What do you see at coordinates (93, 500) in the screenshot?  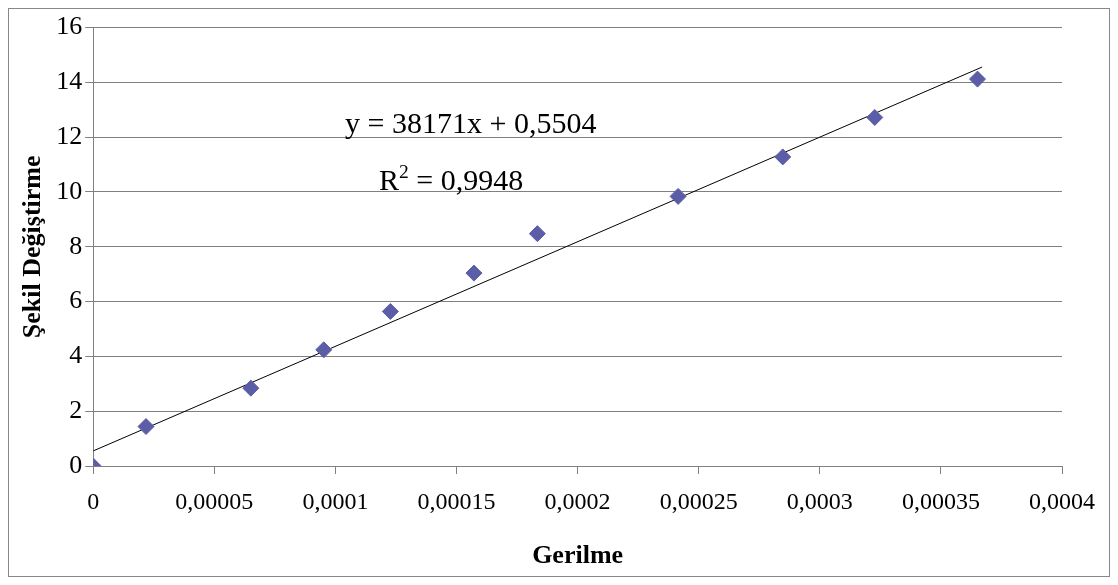 I see `x-tick-label: 0` at bounding box center [93, 500].